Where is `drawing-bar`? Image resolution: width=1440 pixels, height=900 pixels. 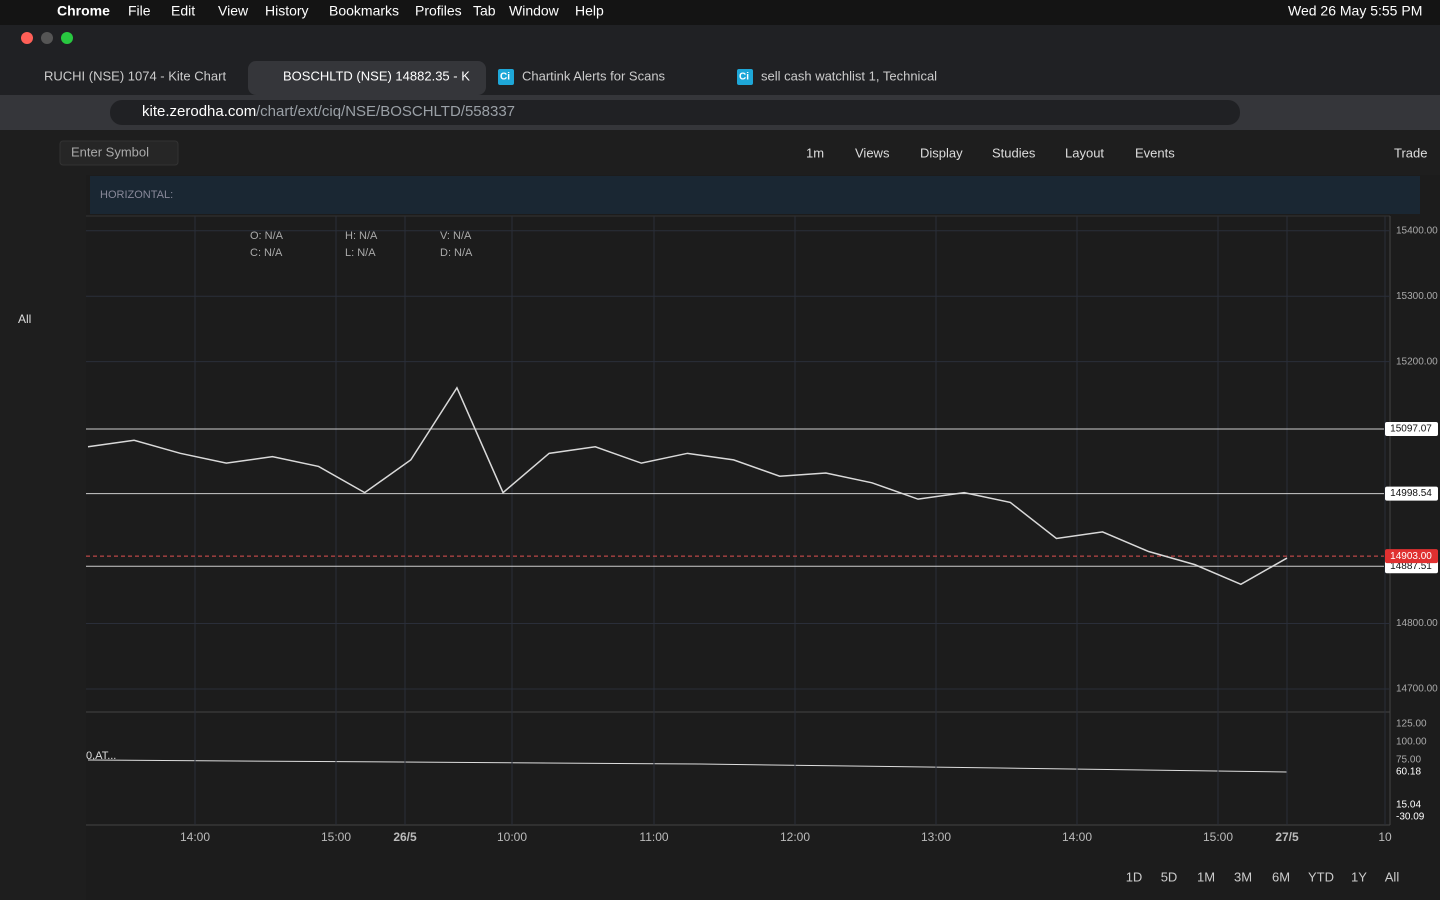 drawing-bar is located at coordinates (755, 195).